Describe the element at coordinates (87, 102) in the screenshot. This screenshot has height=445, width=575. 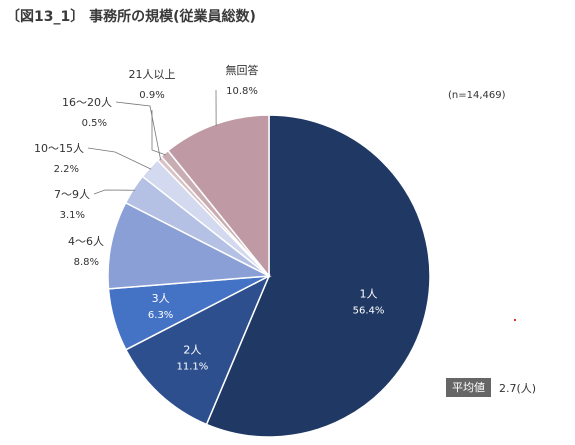
I see `slice-label-name: 16～20人` at that location.